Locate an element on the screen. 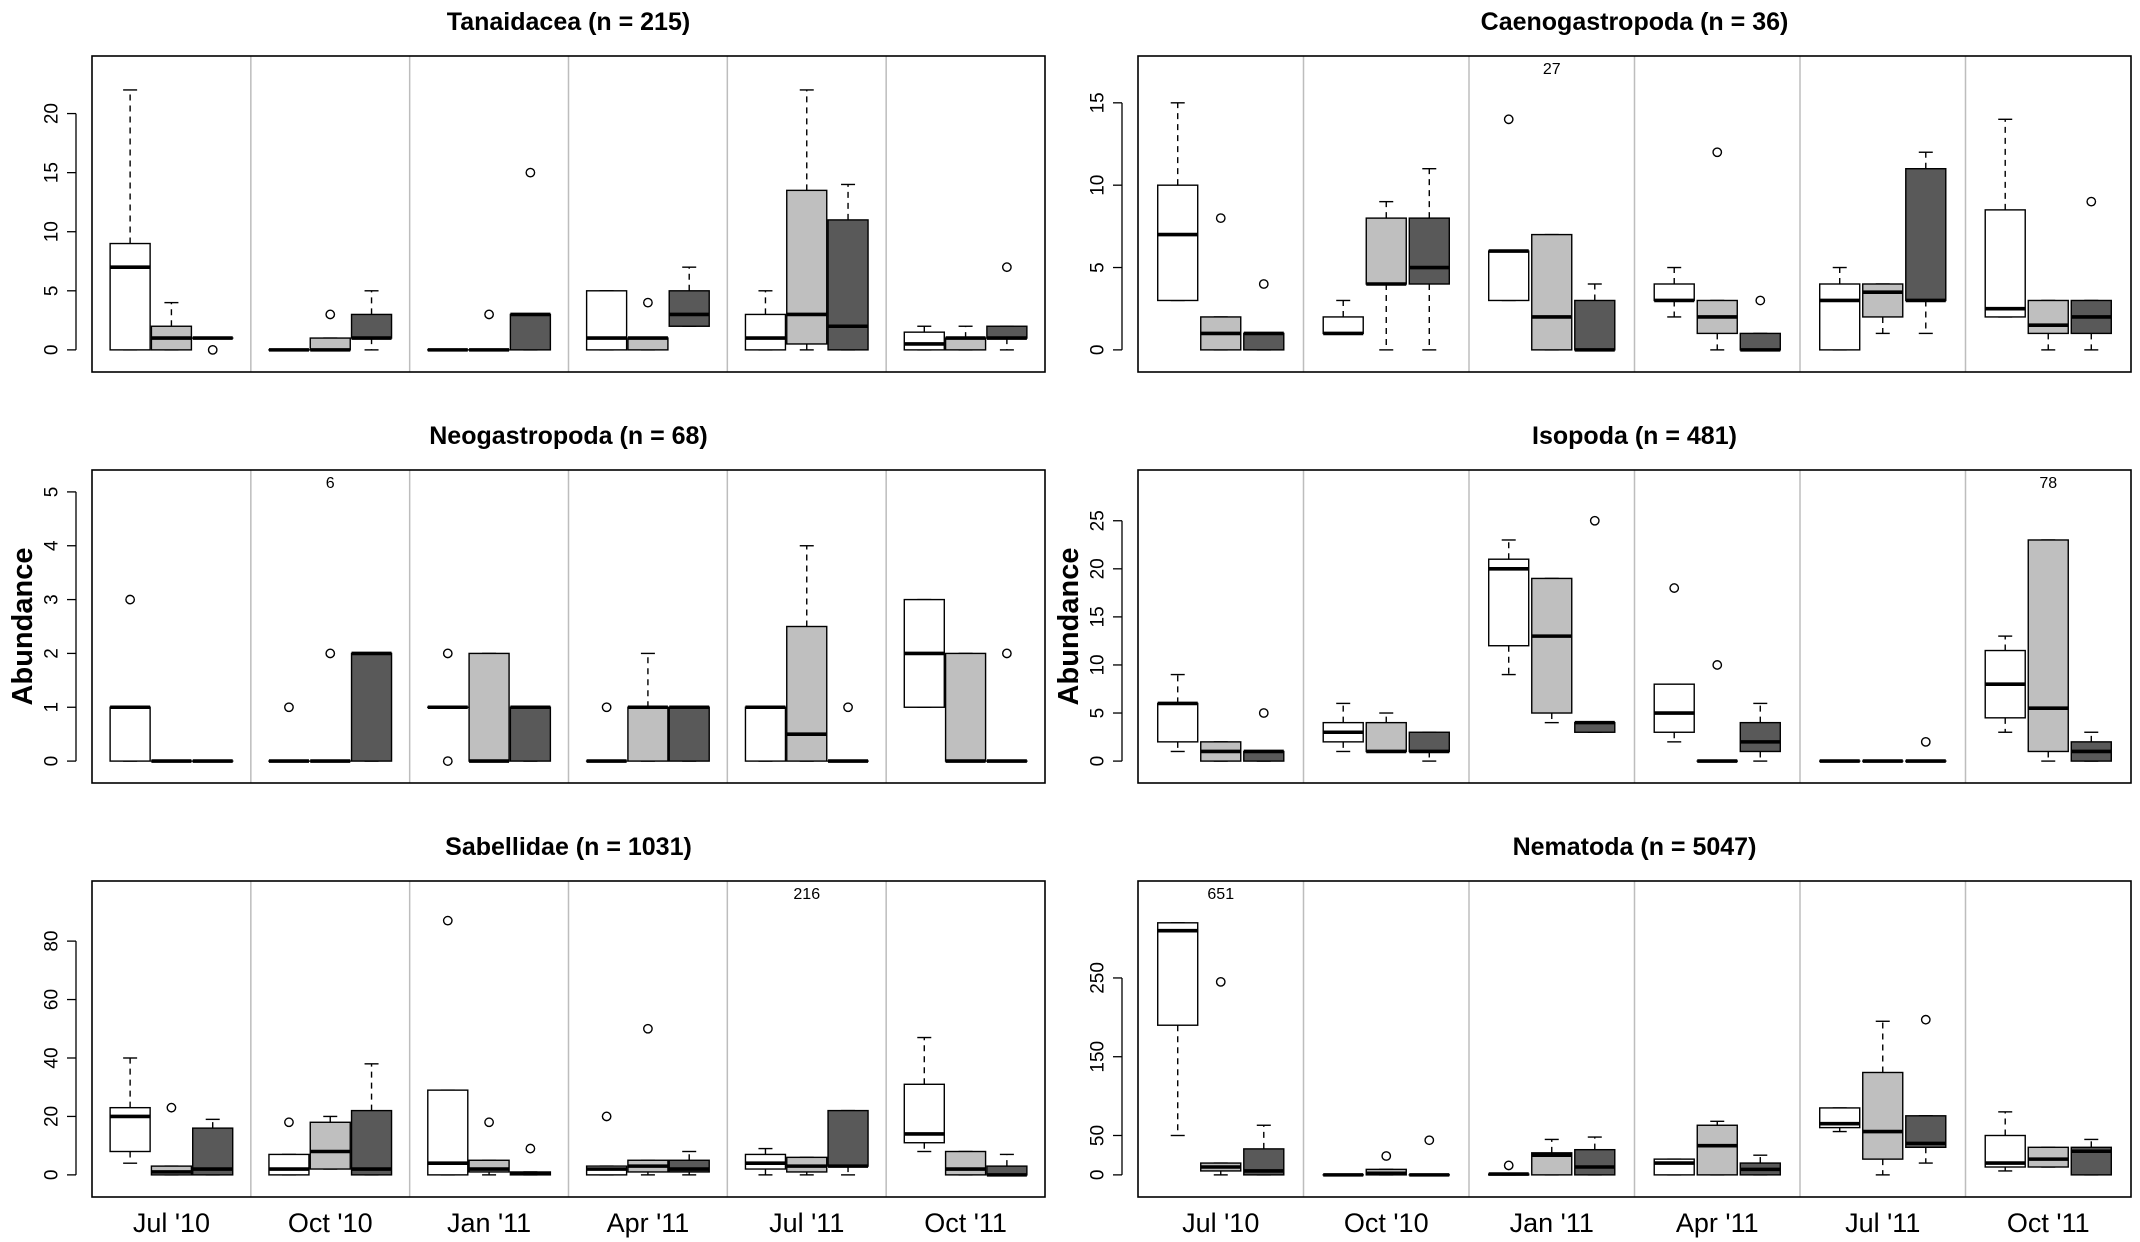 This screenshot has width=2140, height=1242. y-tick-label: 25 is located at coordinates (1098, 520).